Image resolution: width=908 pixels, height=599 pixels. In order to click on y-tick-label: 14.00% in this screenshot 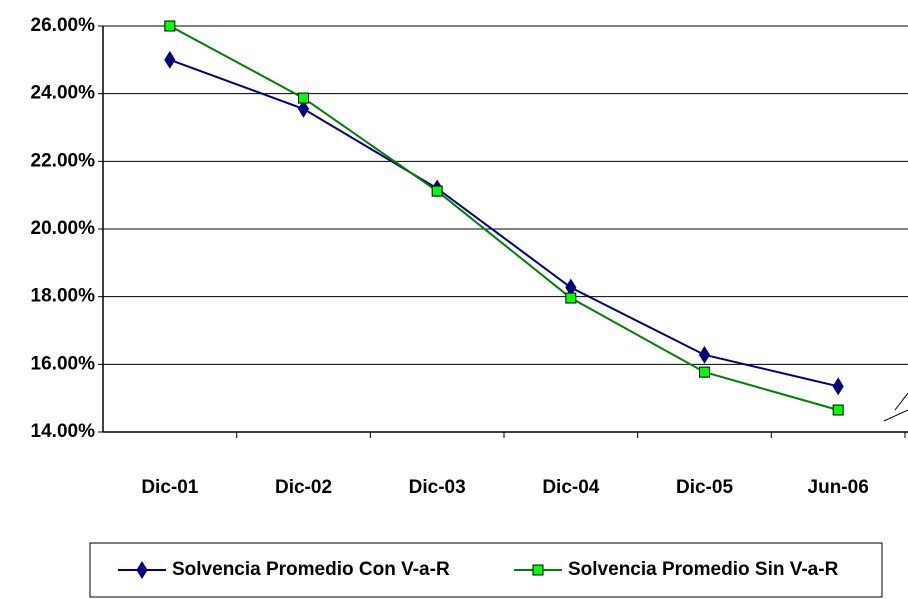, I will do `click(63, 431)`.